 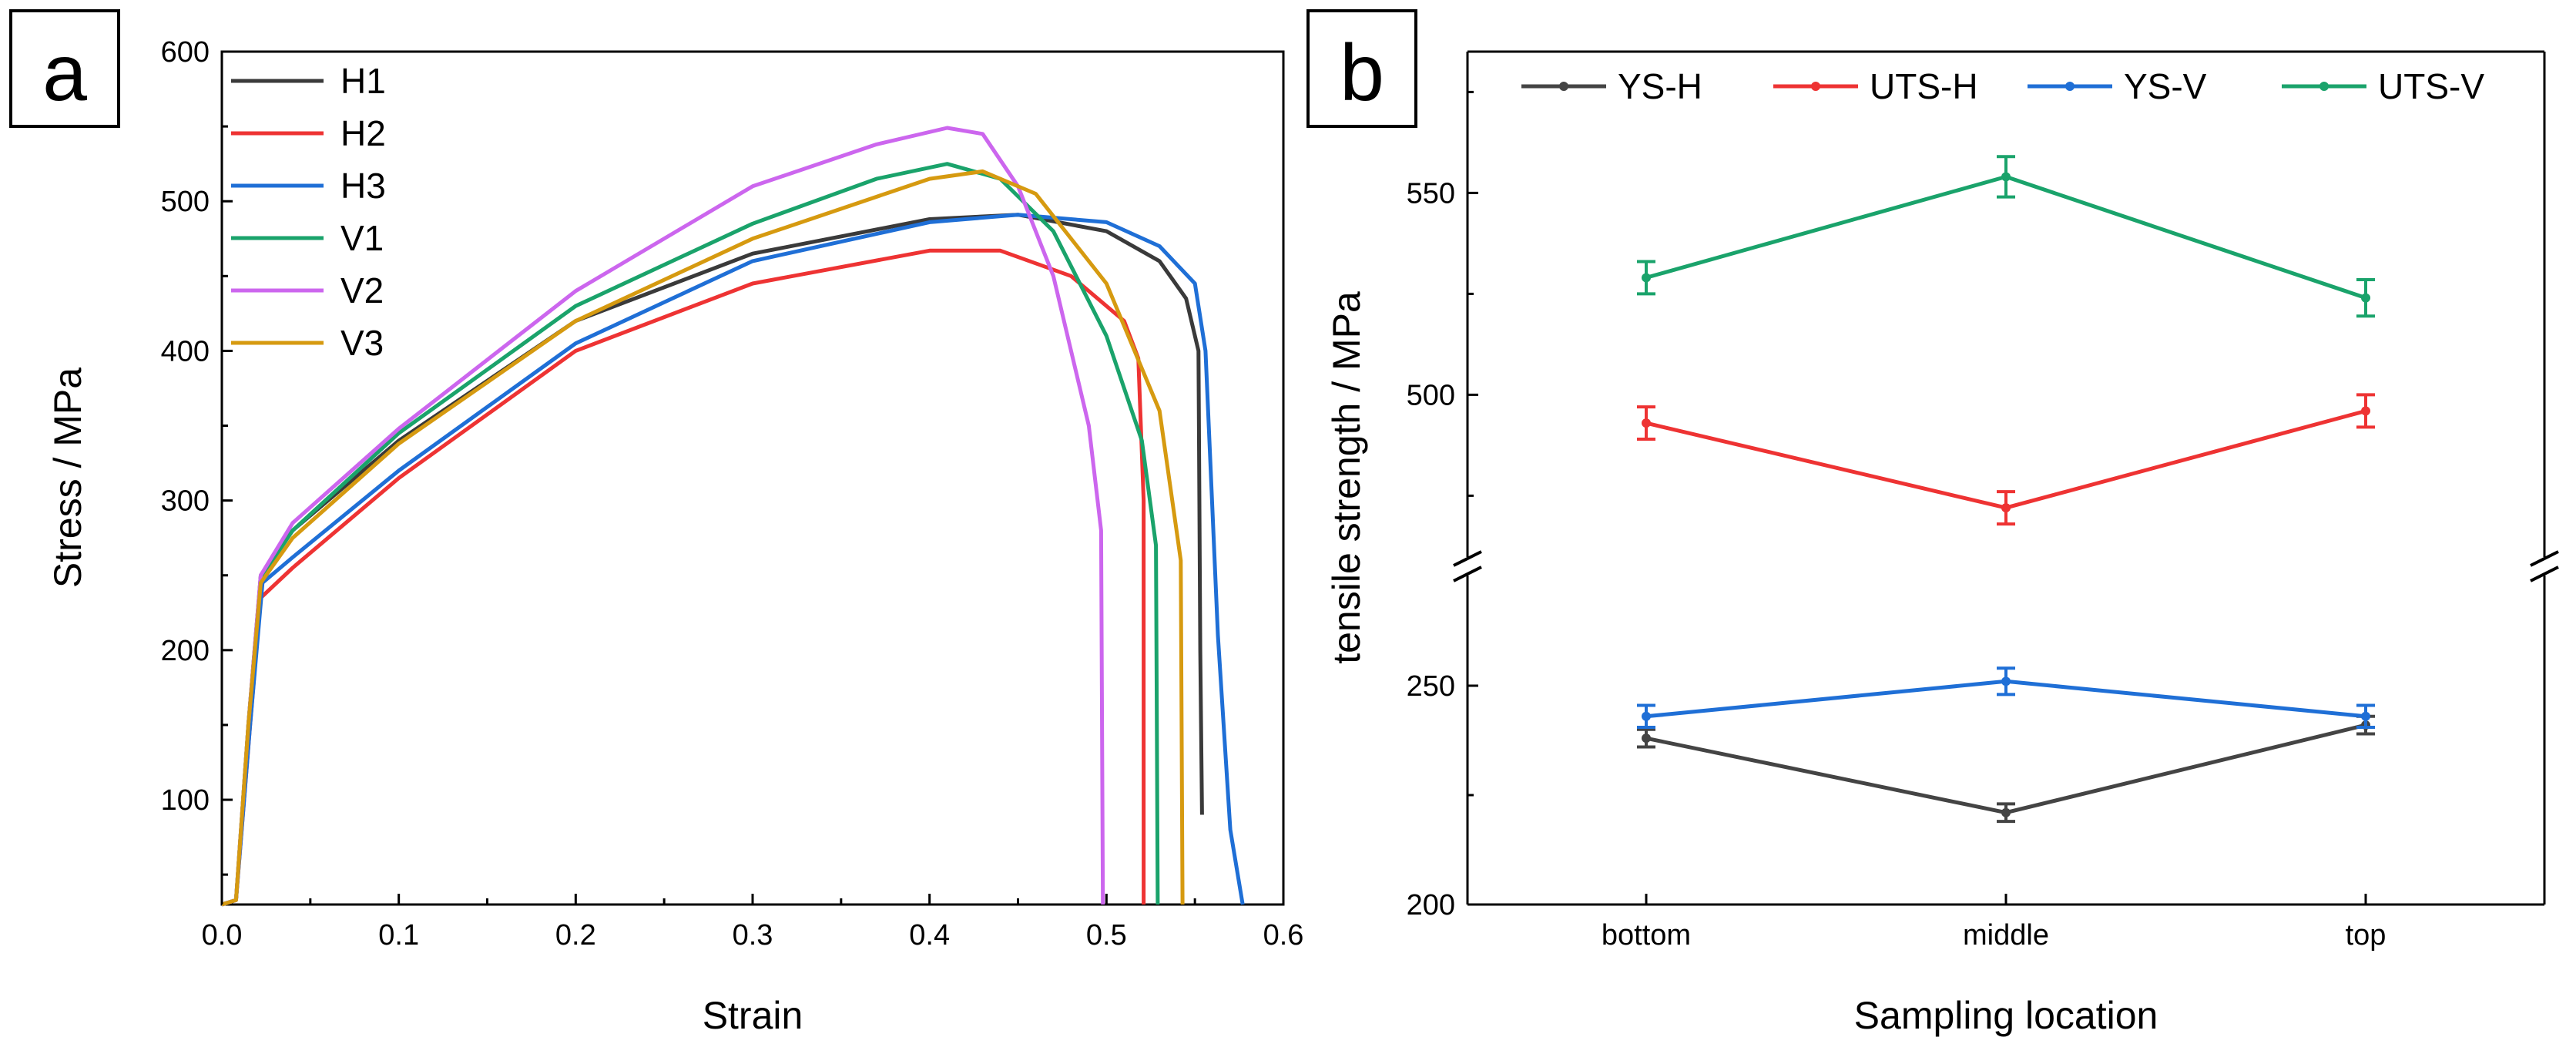 I want to click on panel-a-y-tick-label: 100, so click(x=185, y=800).